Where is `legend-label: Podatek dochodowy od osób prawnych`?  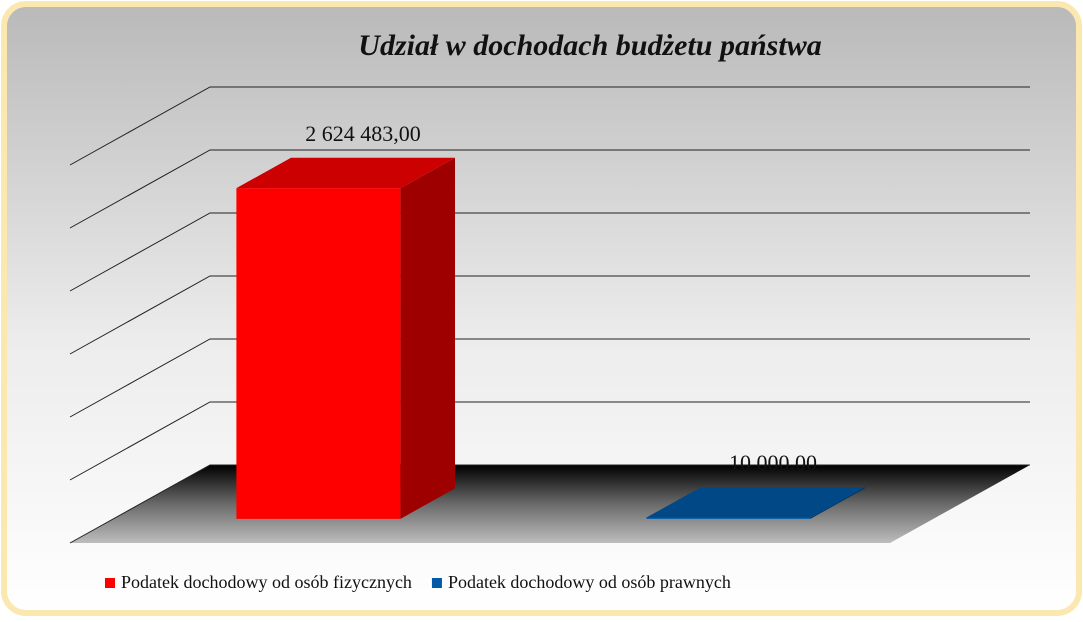
legend-label: Podatek dochodowy od osób prawnych is located at coordinates (589, 582).